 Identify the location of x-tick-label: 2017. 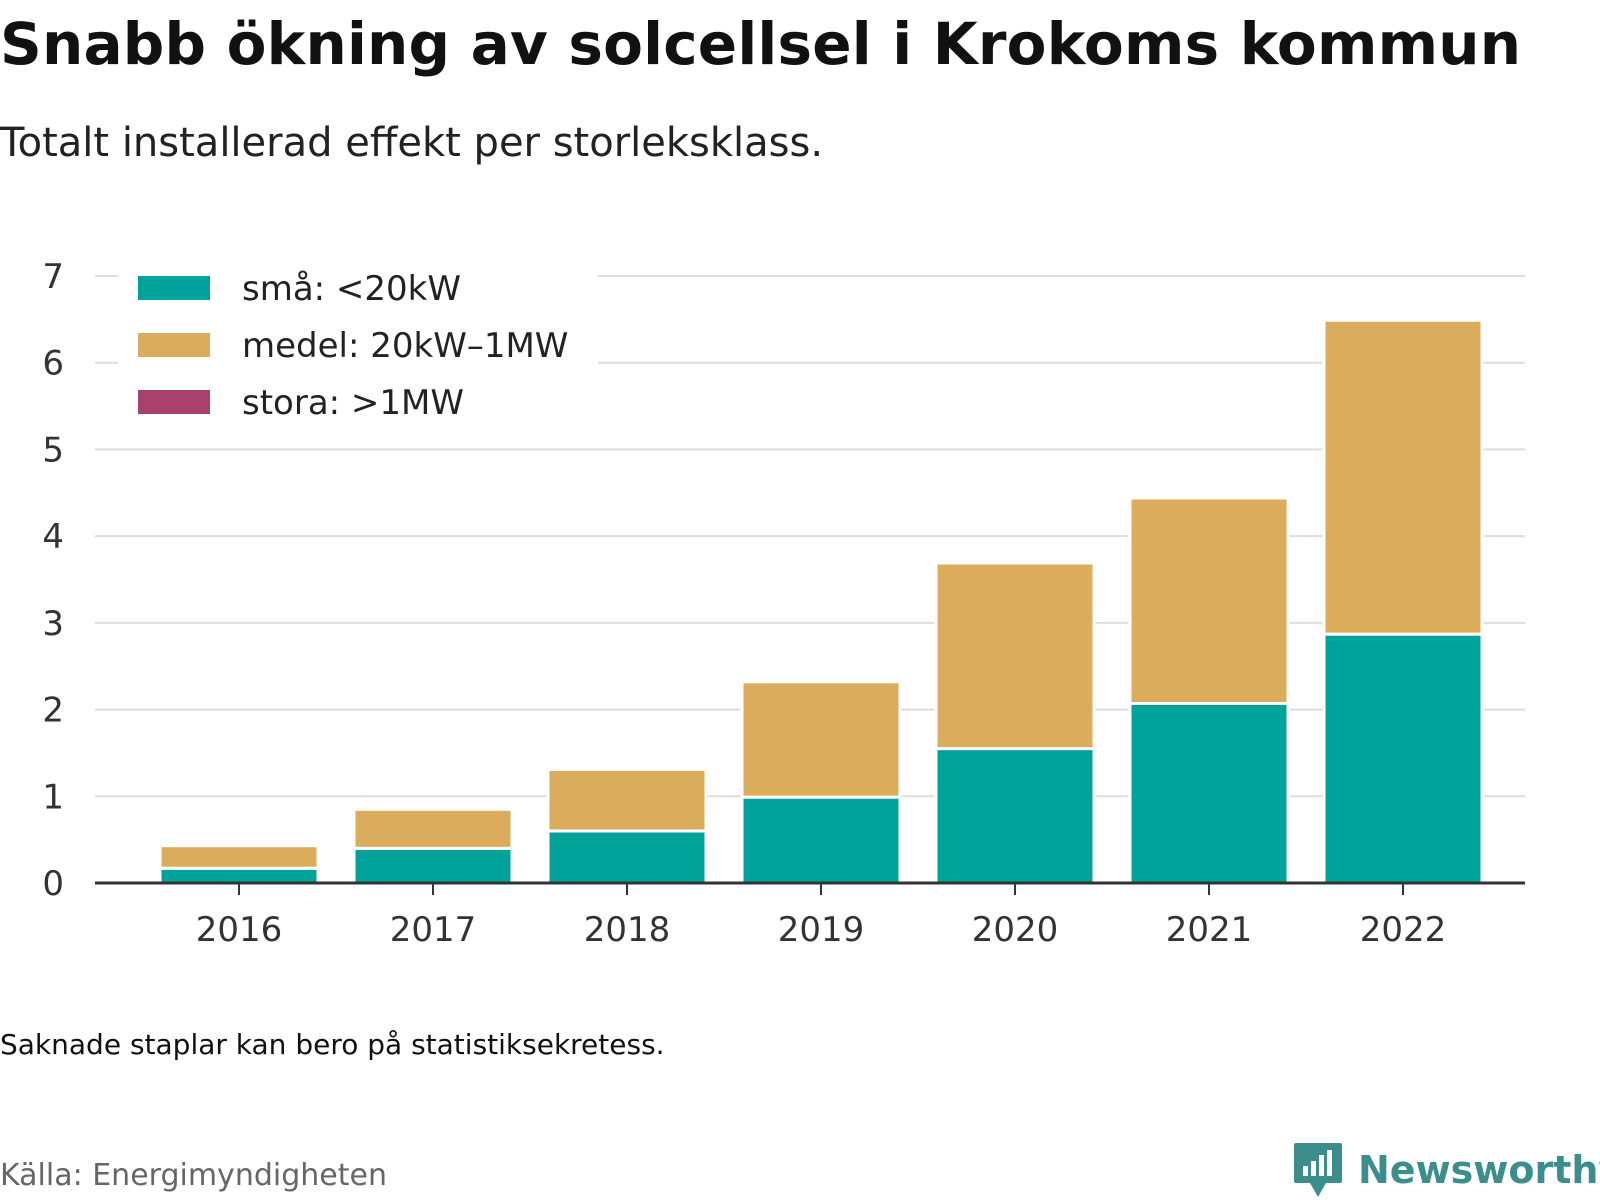
(433, 930).